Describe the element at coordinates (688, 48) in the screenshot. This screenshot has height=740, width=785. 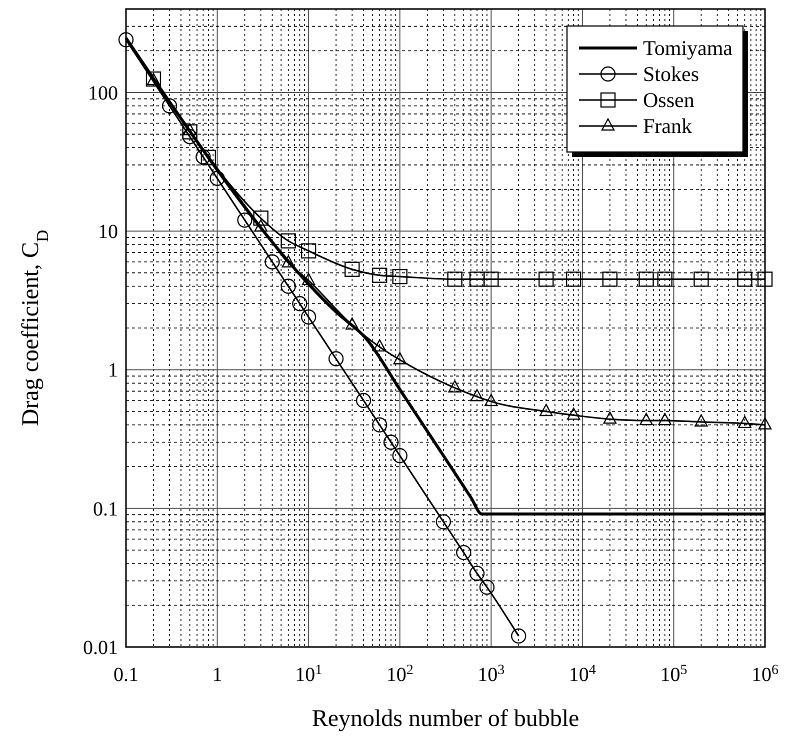
I see `legend-label: Tomiyama` at that location.